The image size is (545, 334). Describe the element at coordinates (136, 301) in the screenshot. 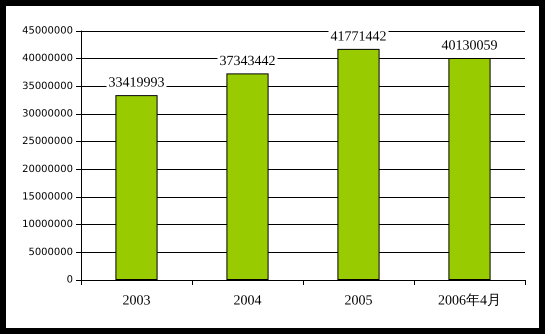

I see `x-tick-label: 2003` at that location.